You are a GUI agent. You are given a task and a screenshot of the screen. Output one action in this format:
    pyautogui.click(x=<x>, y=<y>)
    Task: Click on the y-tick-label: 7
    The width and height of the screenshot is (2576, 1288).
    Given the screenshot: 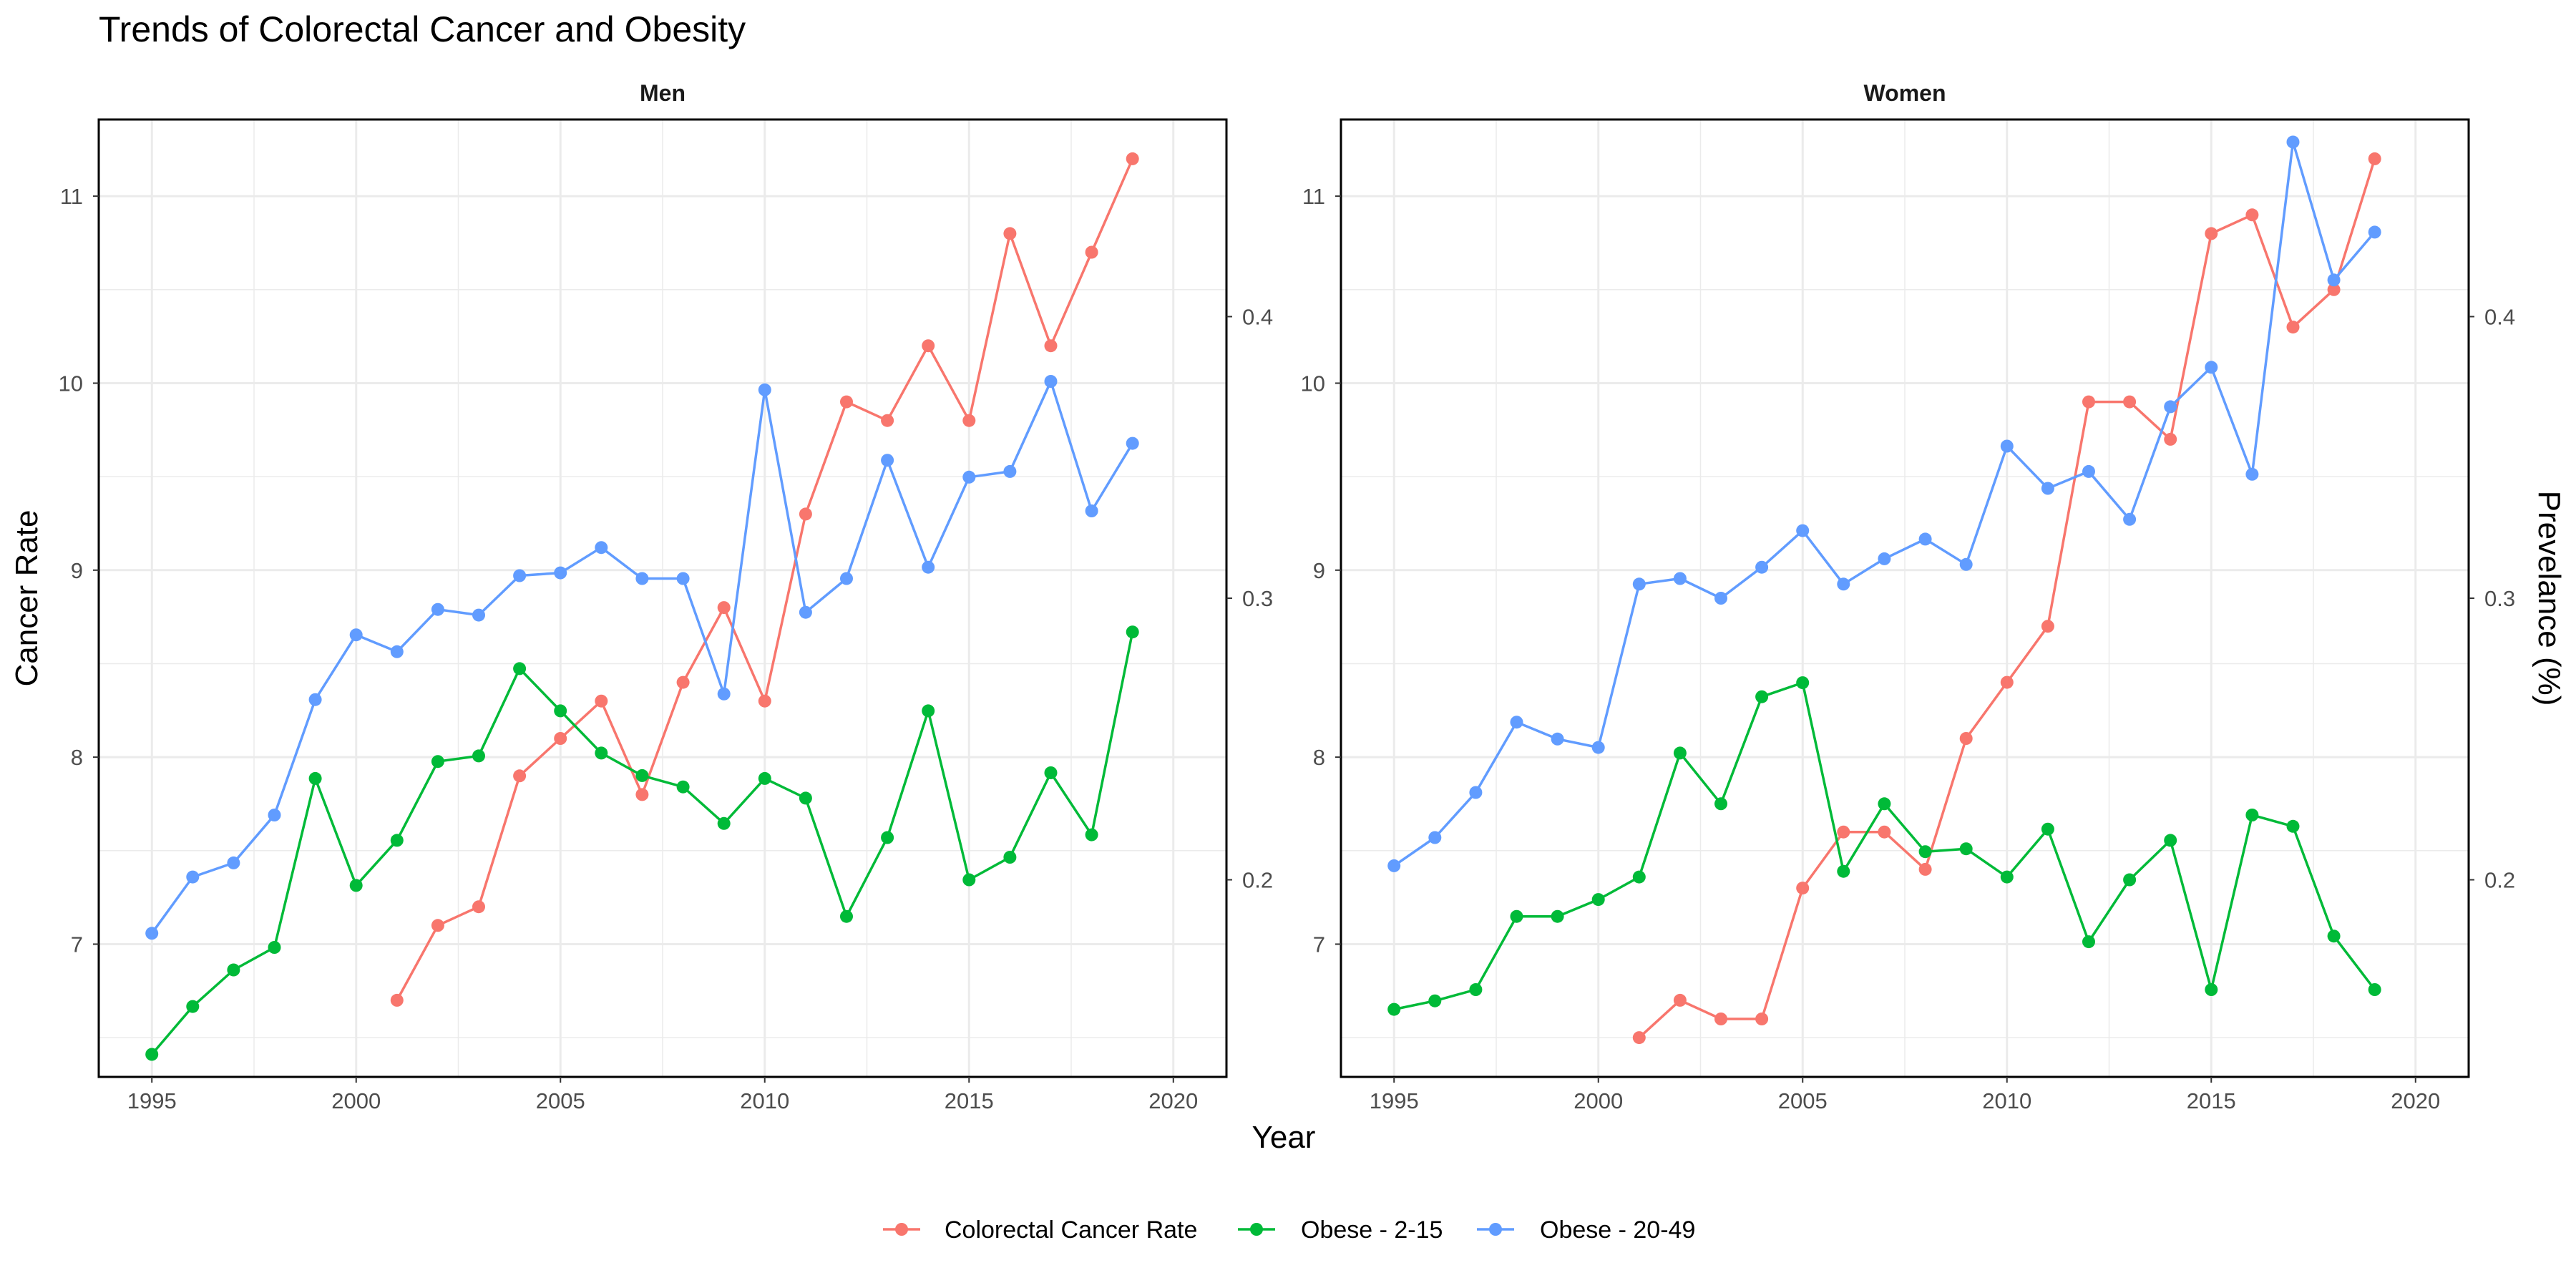 What is the action you would take?
    pyautogui.click(x=77, y=944)
    